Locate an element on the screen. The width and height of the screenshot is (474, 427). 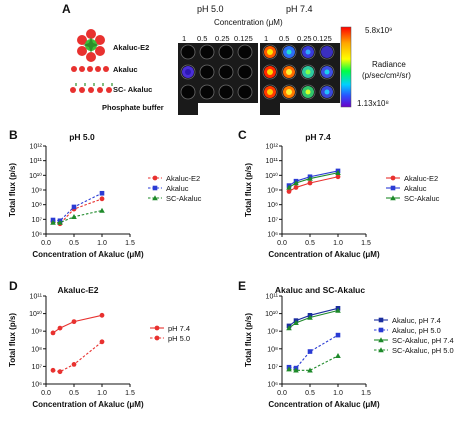
chart-e-y-tick-label: 10⁷ is located at coordinates (273, 367).